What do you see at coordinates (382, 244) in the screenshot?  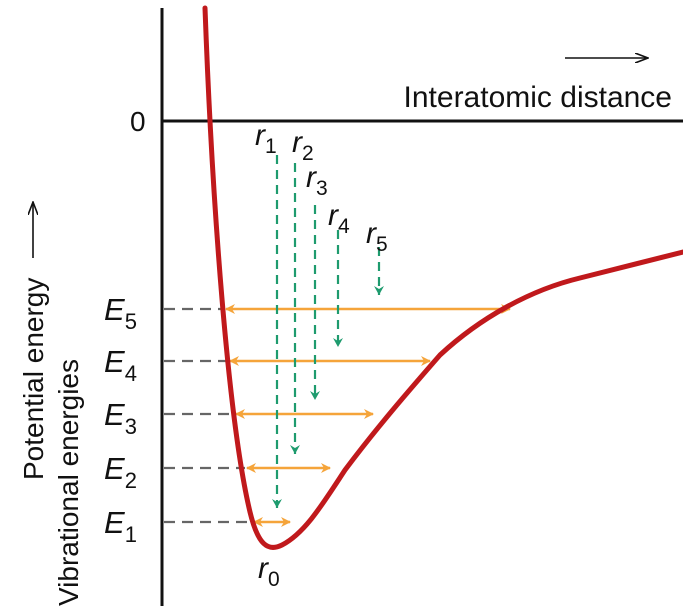 I see `distance-subscript: 5` at bounding box center [382, 244].